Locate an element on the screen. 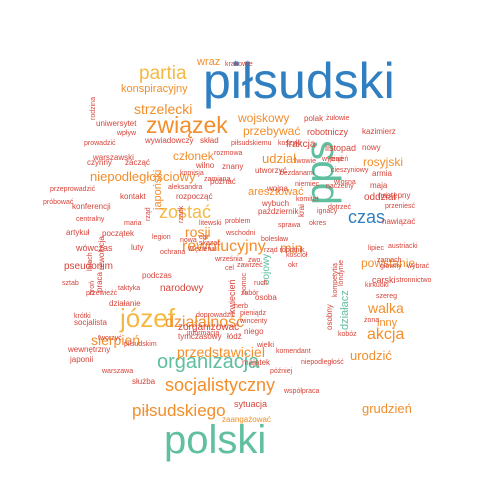  word-103: początek is located at coordinates (118, 233).